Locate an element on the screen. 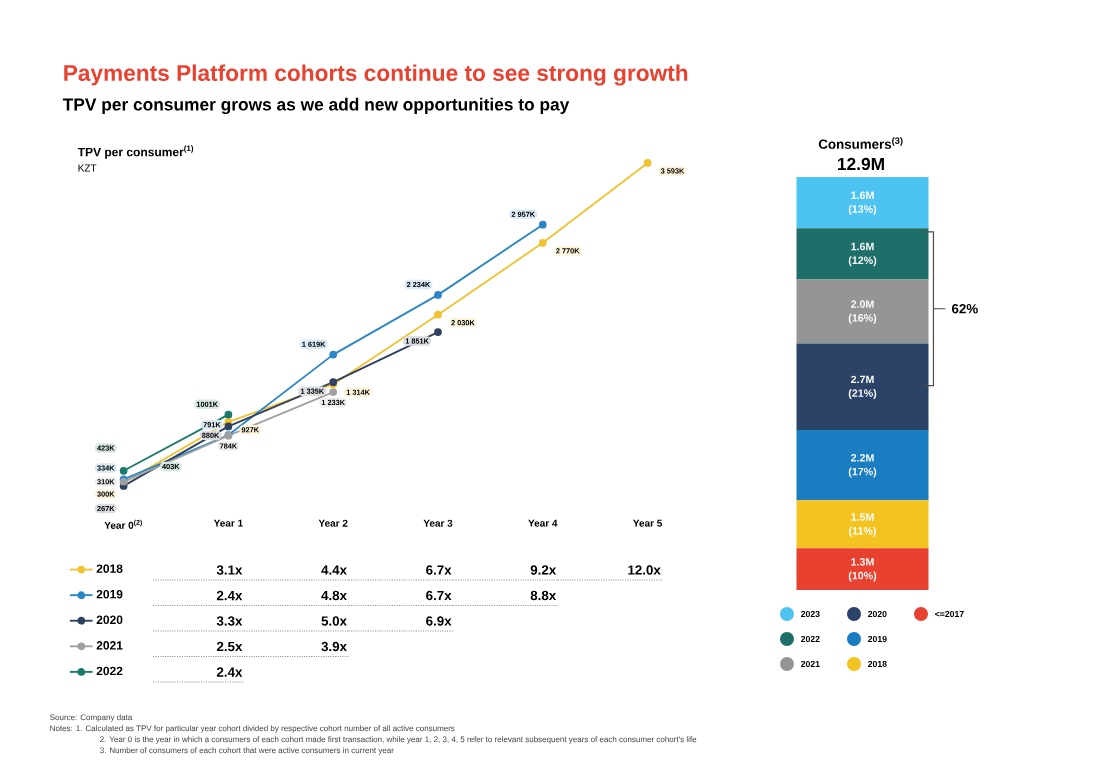  text: 3.9x is located at coordinates (334, 646).